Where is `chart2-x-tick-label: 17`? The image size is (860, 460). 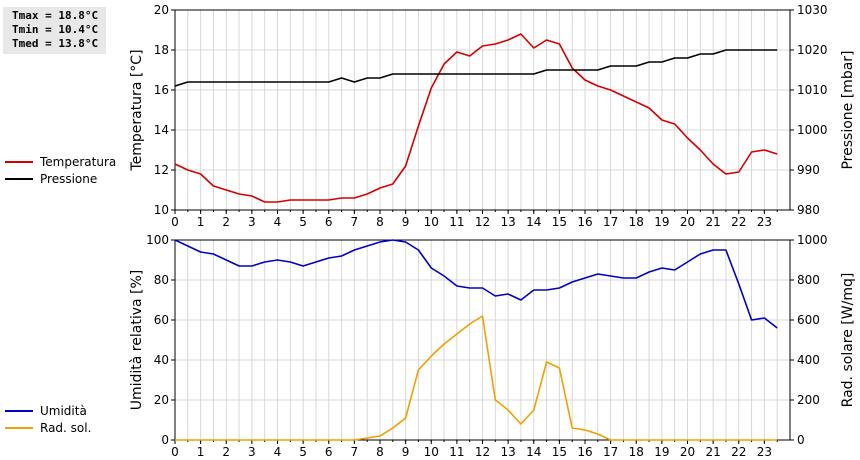
chart2-x-tick-label: 17 is located at coordinates (610, 452).